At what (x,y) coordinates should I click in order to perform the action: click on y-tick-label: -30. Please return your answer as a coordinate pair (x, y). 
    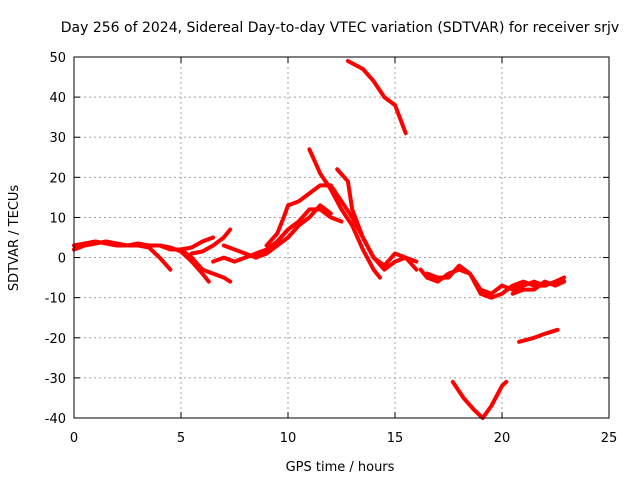
    Looking at the image, I should click on (55, 379).